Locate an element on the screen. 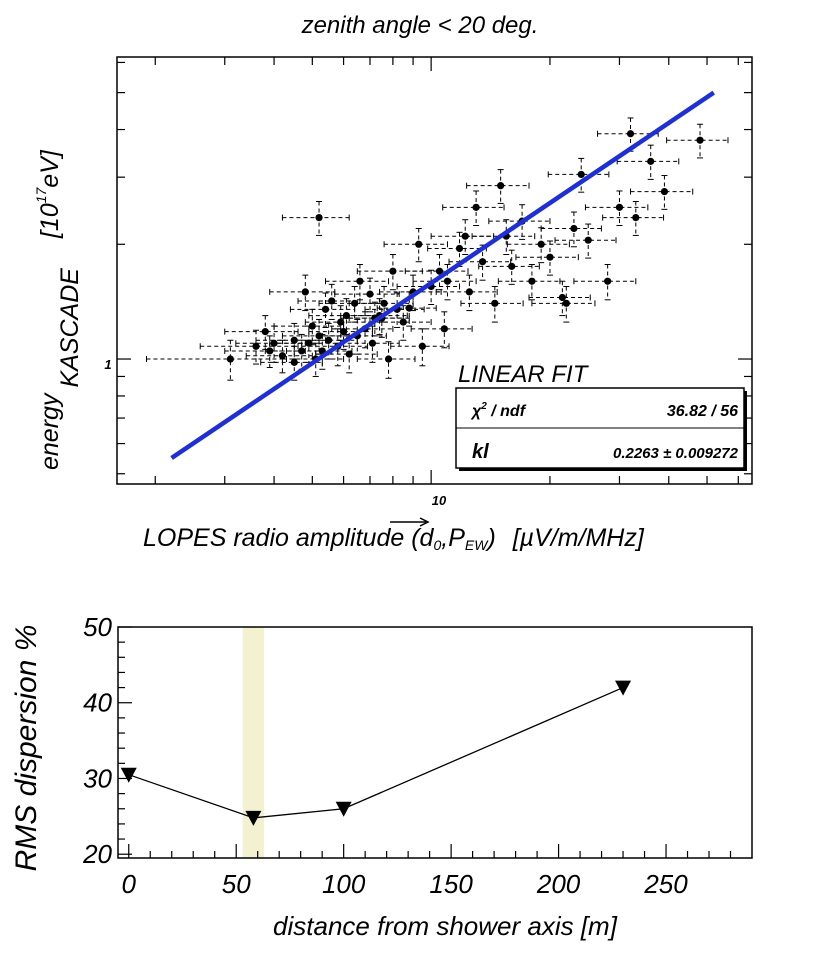 Image resolution: width=831 pixels, height=962 pixels. chart-title: zenith angle < 20 deg. is located at coordinates (420, 25).